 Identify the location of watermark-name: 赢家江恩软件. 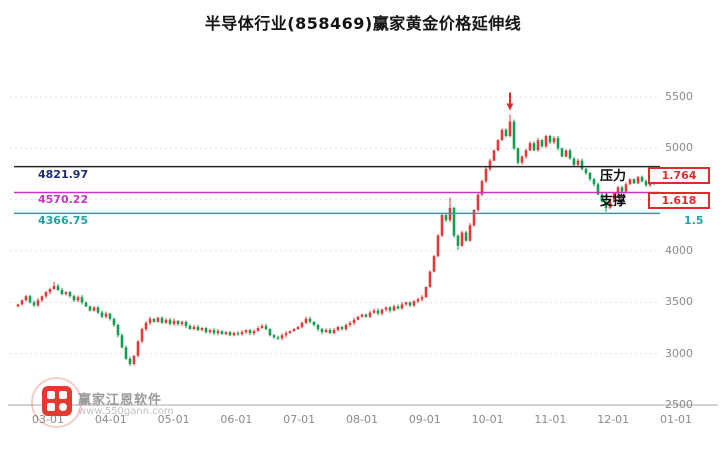
(120, 400).